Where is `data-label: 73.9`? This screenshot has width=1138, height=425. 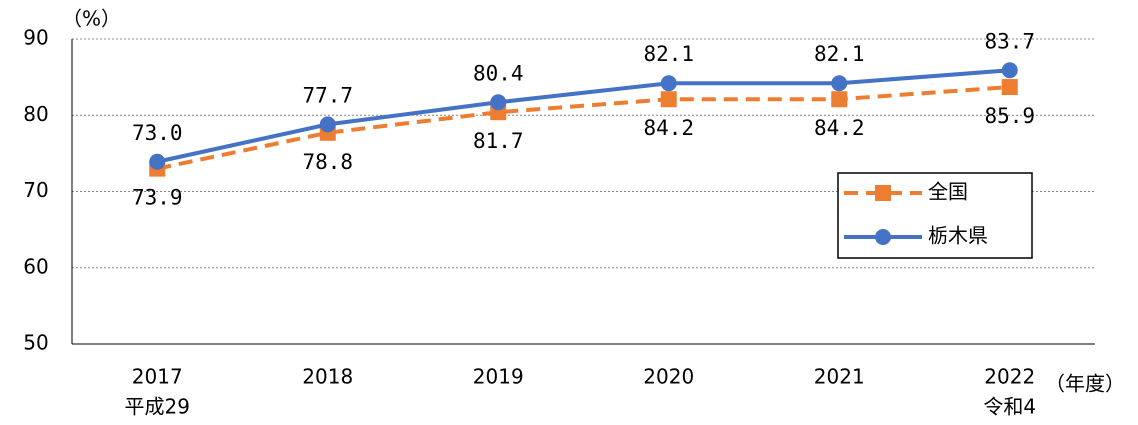
data-label: 73.9 is located at coordinates (157, 198).